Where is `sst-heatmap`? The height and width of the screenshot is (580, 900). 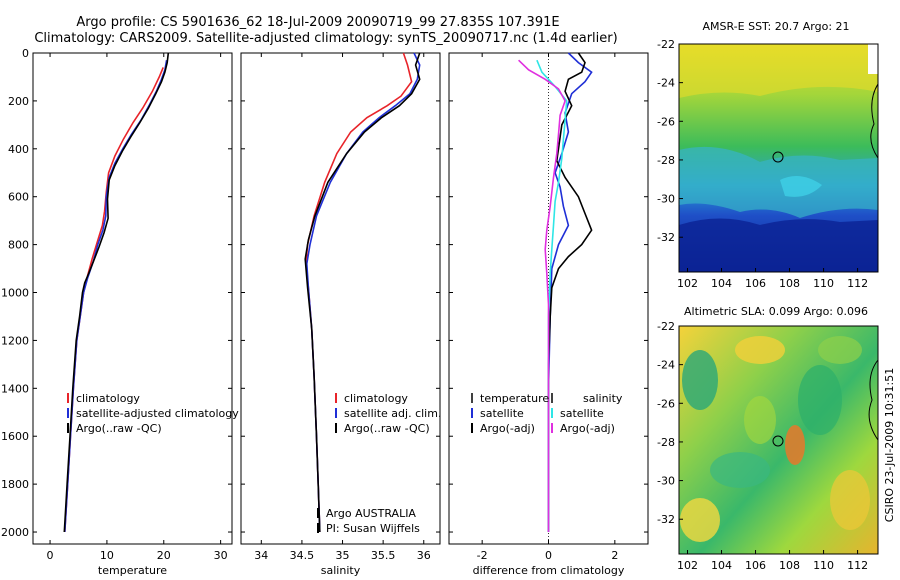 sst-heatmap is located at coordinates (778, 158).